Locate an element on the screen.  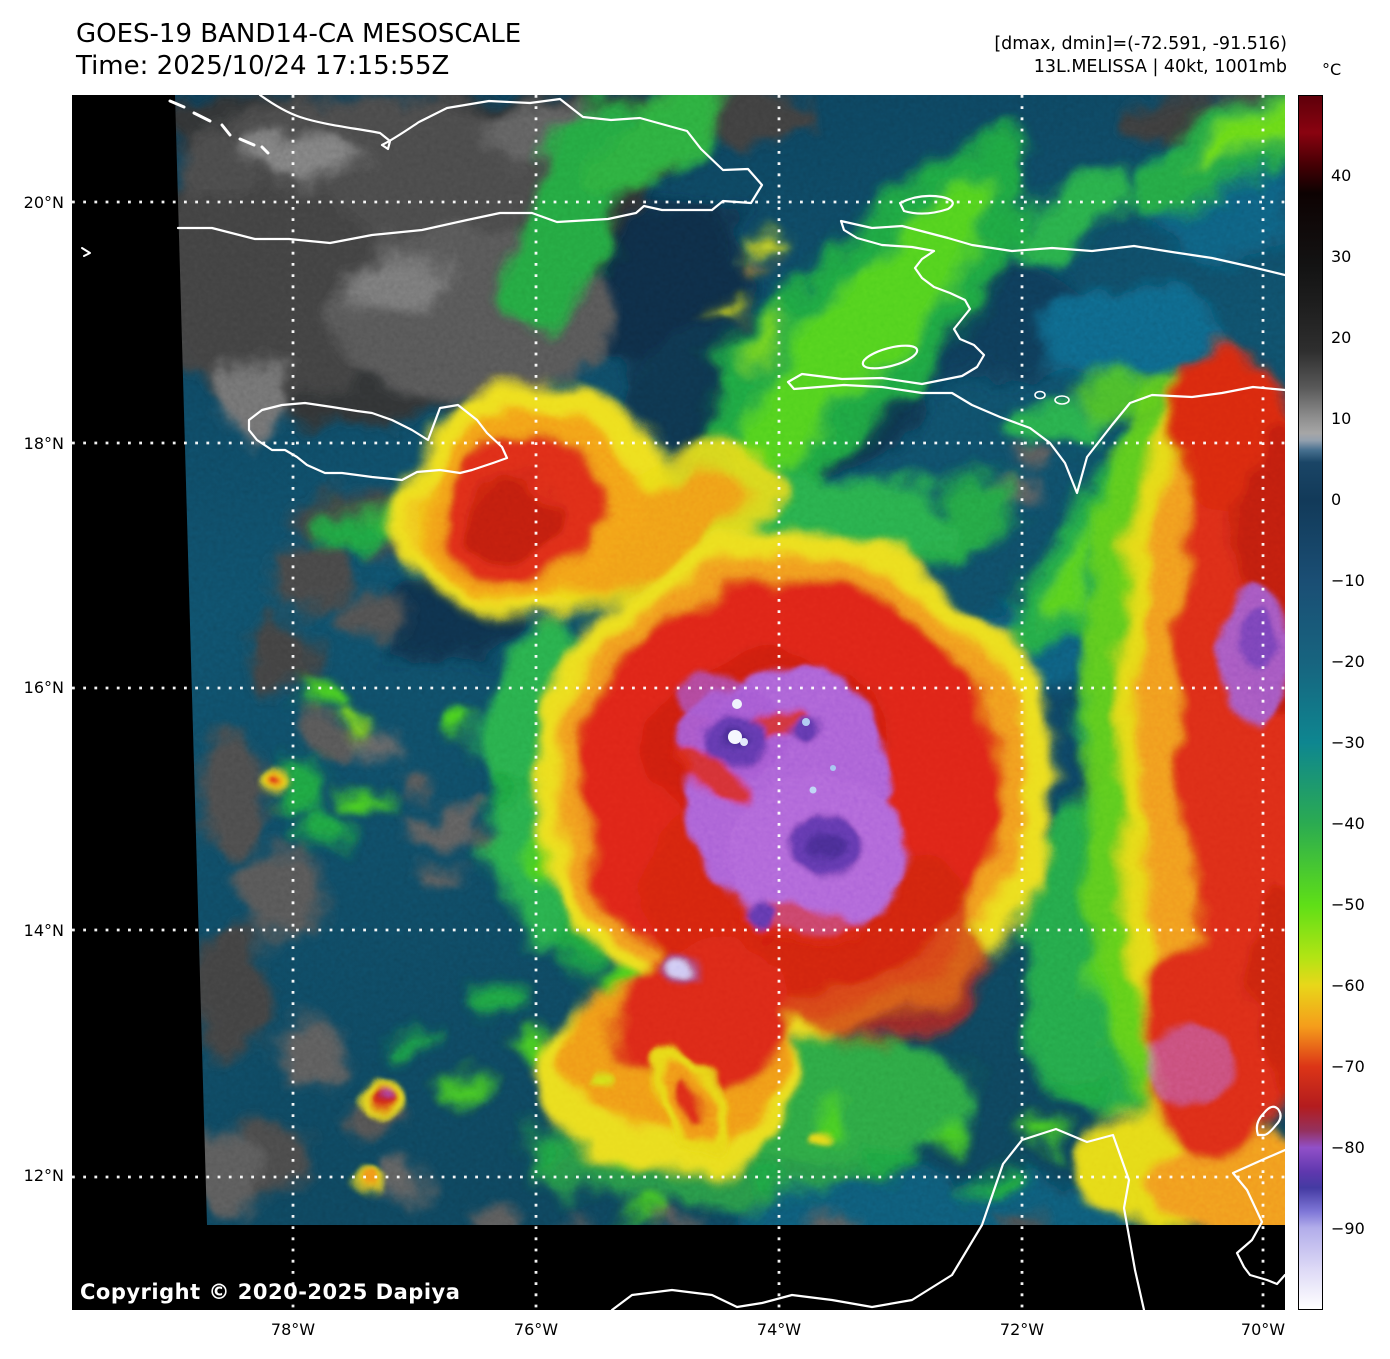
colorbar-tick: −70 is located at coordinates (1348, 1066).